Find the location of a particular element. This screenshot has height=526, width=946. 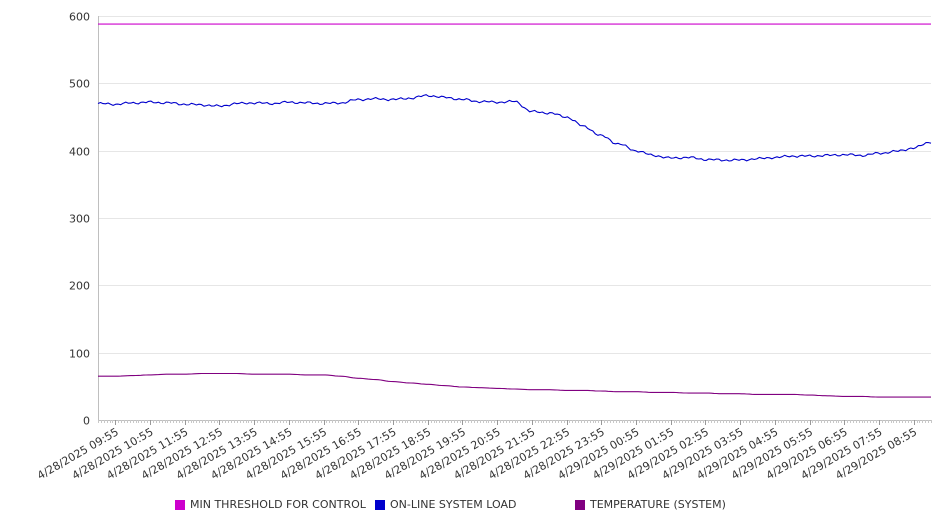

y-tick-label: 100 is located at coordinates (79, 354).